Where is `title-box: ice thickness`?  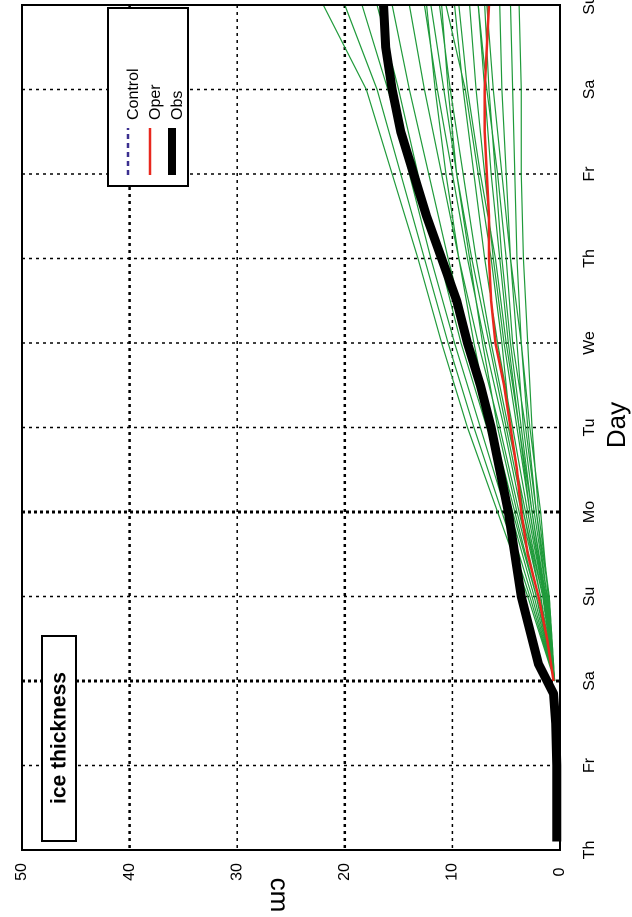
title-box: ice thickness is located at coordinates (59, 738).